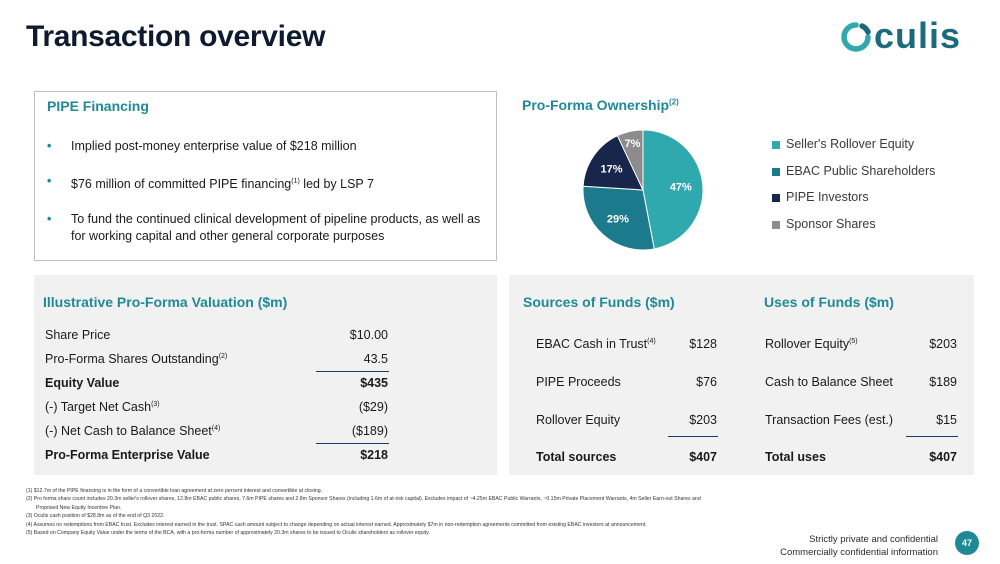  Describe the element at coordinates (946, 420) in the screenshot. I see `uses-row-value: $15` at that location.